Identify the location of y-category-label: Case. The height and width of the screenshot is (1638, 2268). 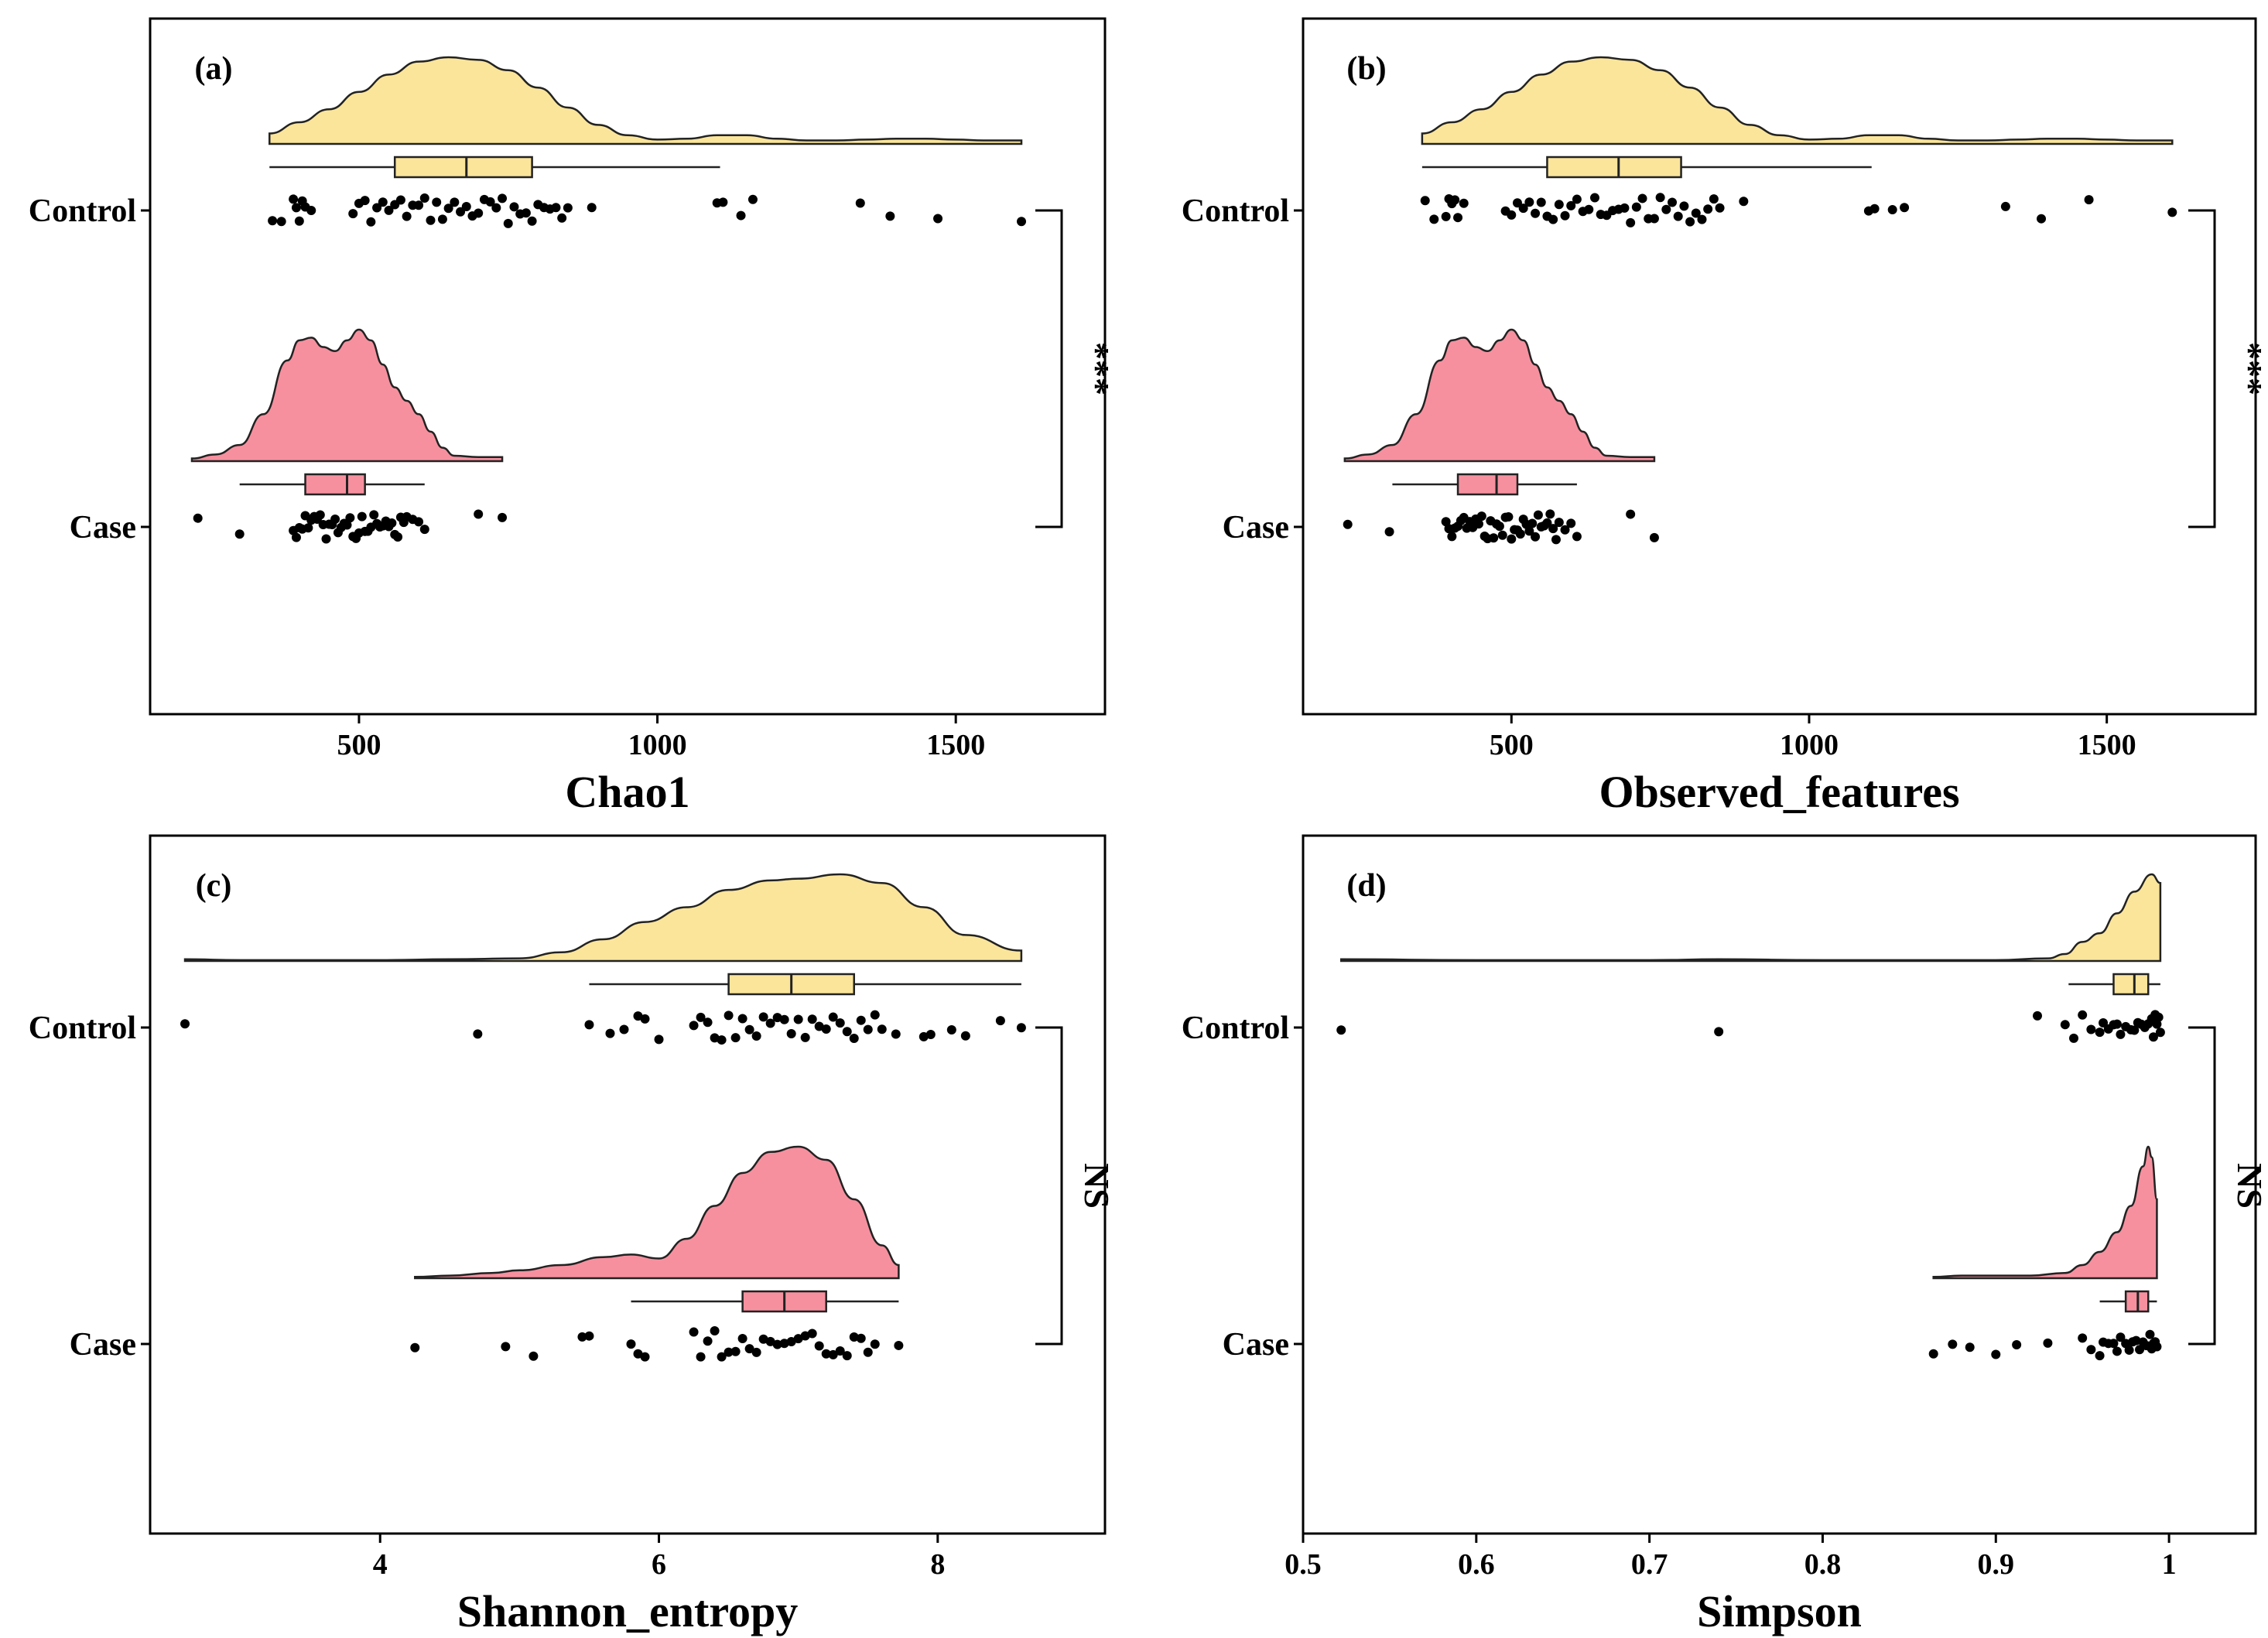
(1256, 527).